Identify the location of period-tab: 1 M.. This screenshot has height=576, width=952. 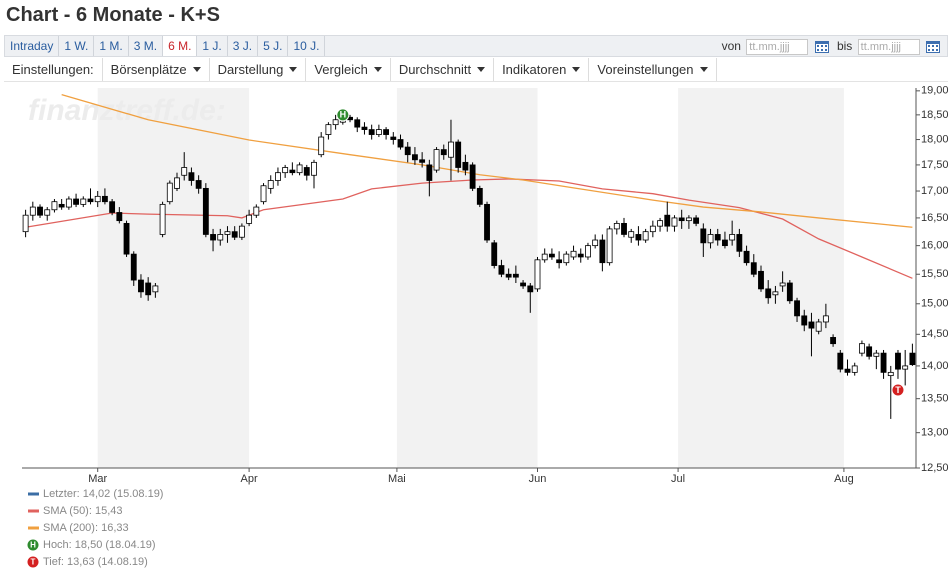
(111, 46).